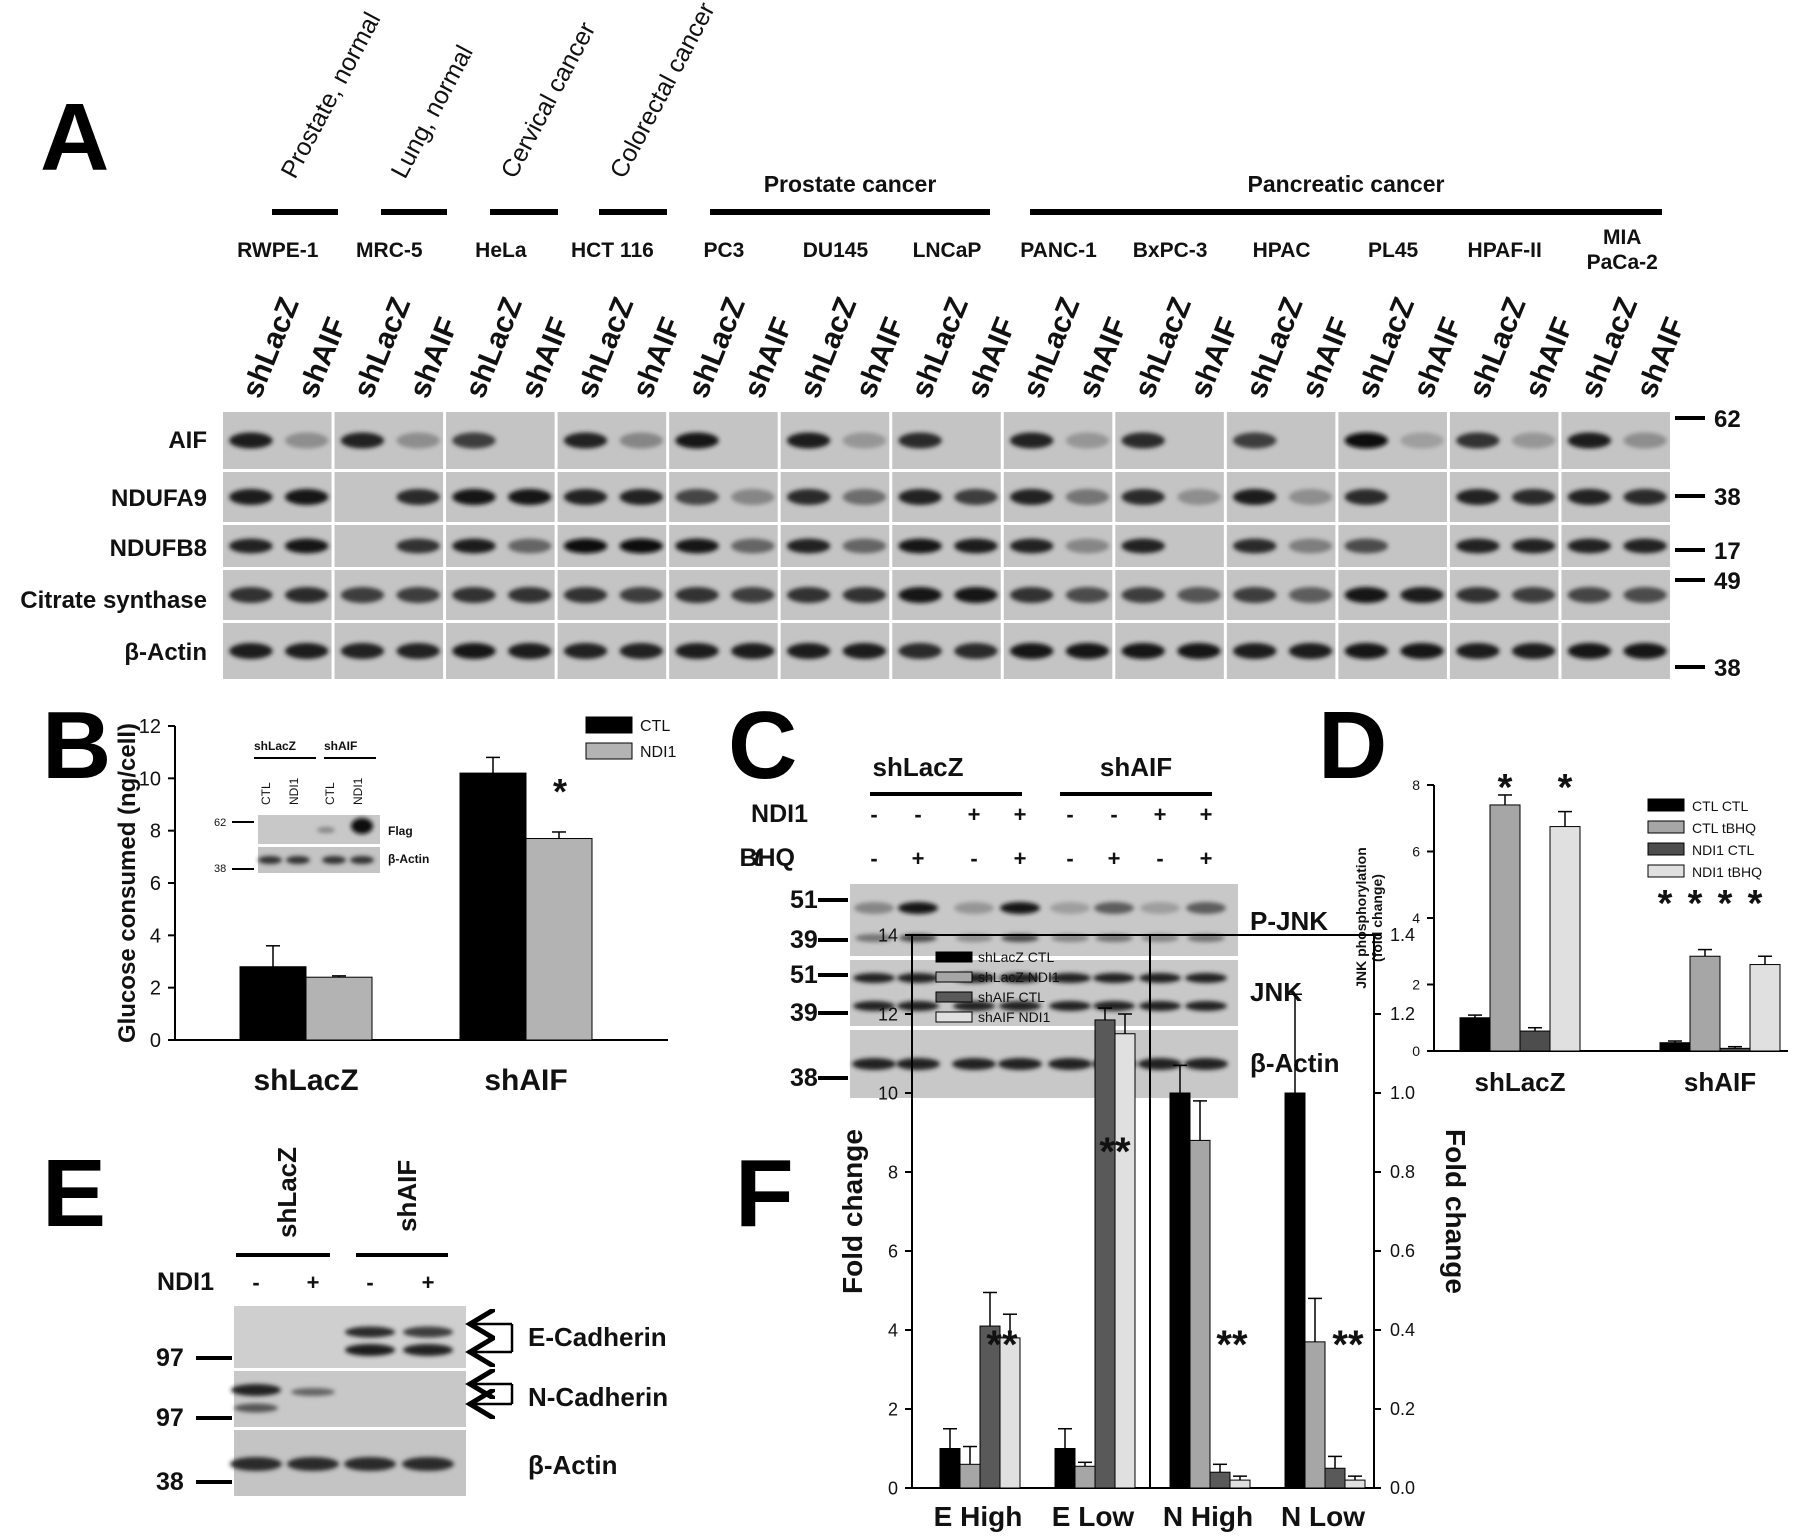 This screenshot has width=1800, height=1538. What do you see at coordinates (408, 859) in the screenshot?
I see `inset-blot-label: β-Actin` at bounding box center [408, 859].